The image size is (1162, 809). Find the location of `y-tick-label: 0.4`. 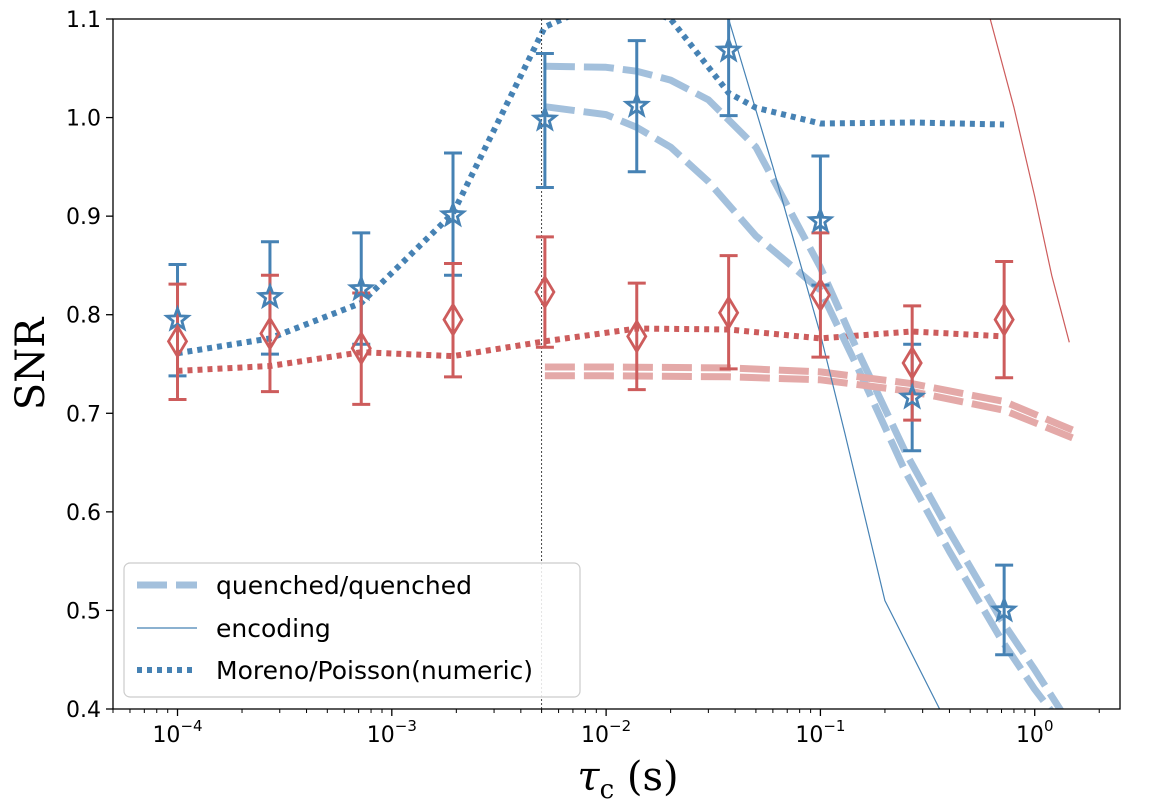

y-tick-label: 0.4 is located at coordinates (83, 710).